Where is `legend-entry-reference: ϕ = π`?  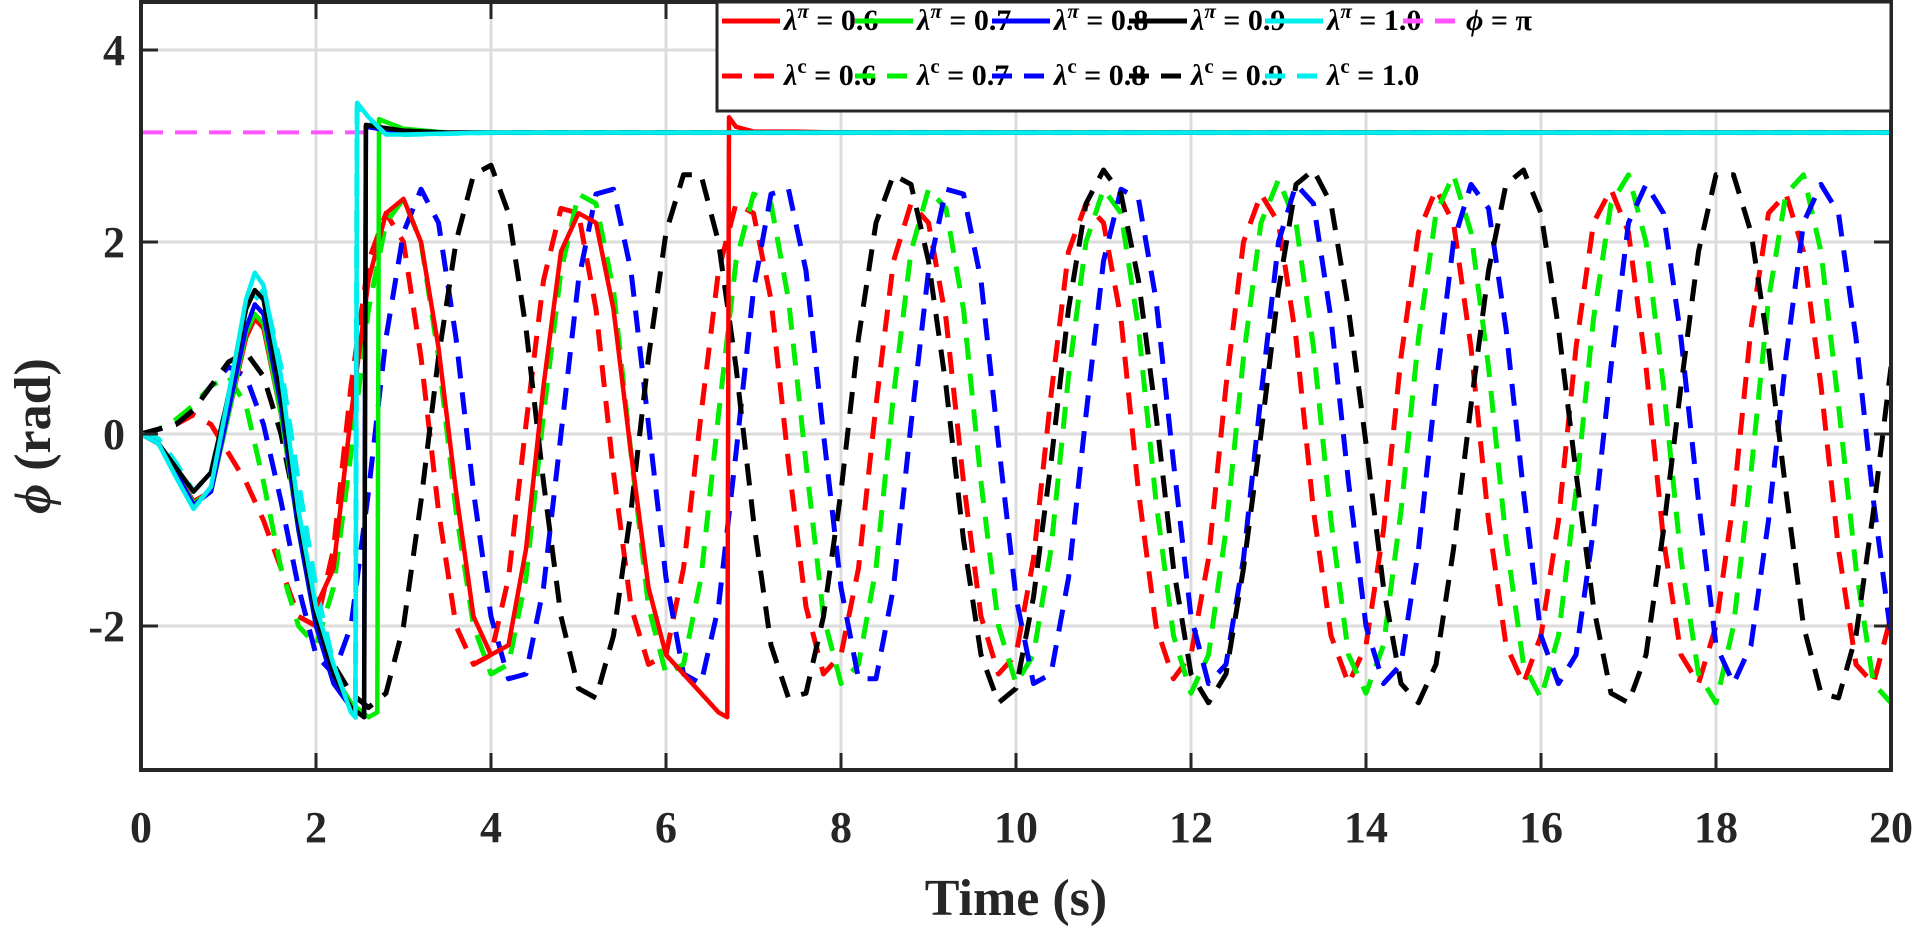 legend-entry-reference: ϕ = π is located at coordinates (1467, 20).